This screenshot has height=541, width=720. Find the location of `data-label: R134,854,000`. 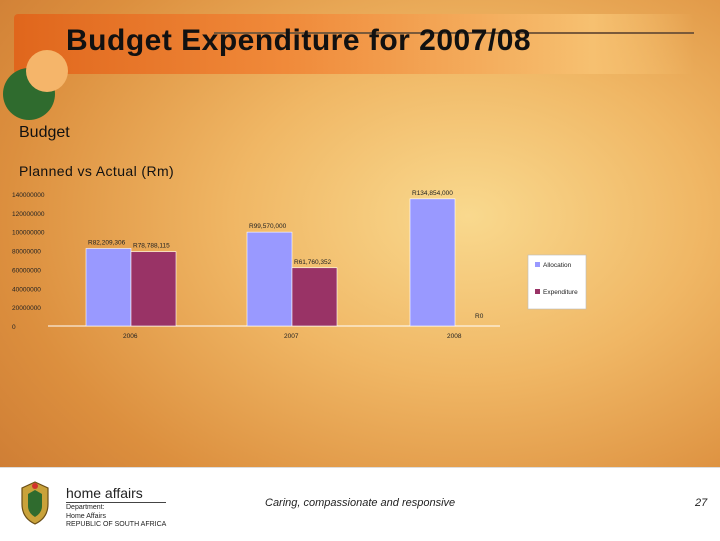

data-label: R134,854,000 is located at coordinates (432, 193).